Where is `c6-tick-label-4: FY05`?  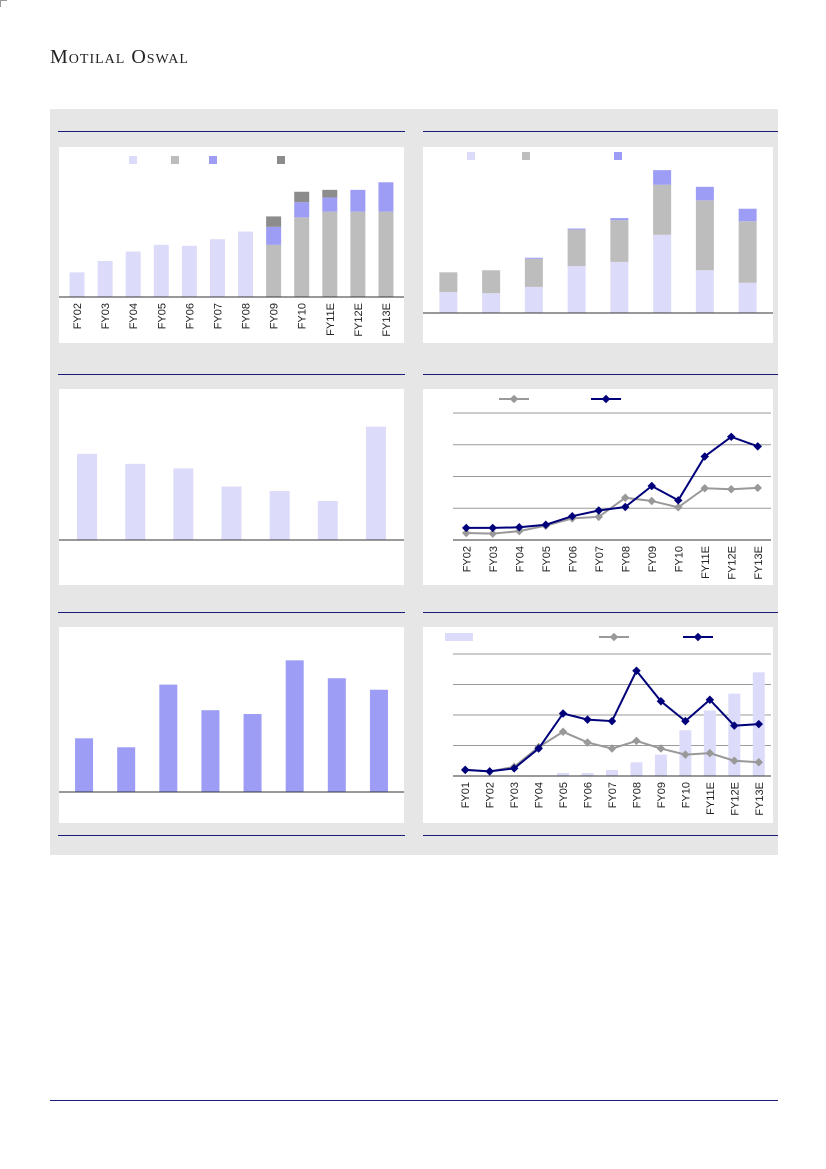
c6-tick-label-4: FY05 is located at coordinates (564, 795).